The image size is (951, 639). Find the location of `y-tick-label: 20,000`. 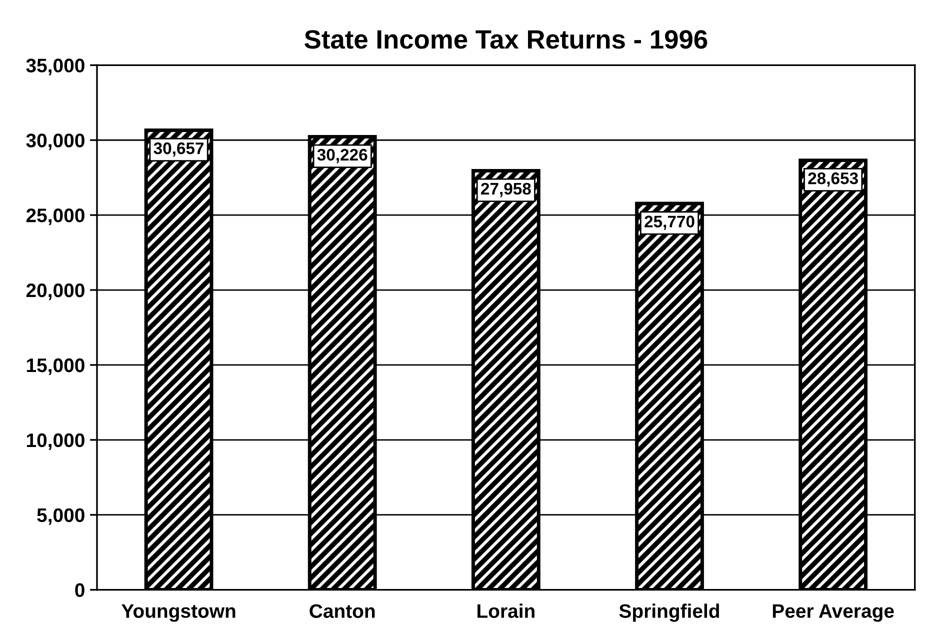

y-tick-label: 20,000 is located at coordinates (55, 291).